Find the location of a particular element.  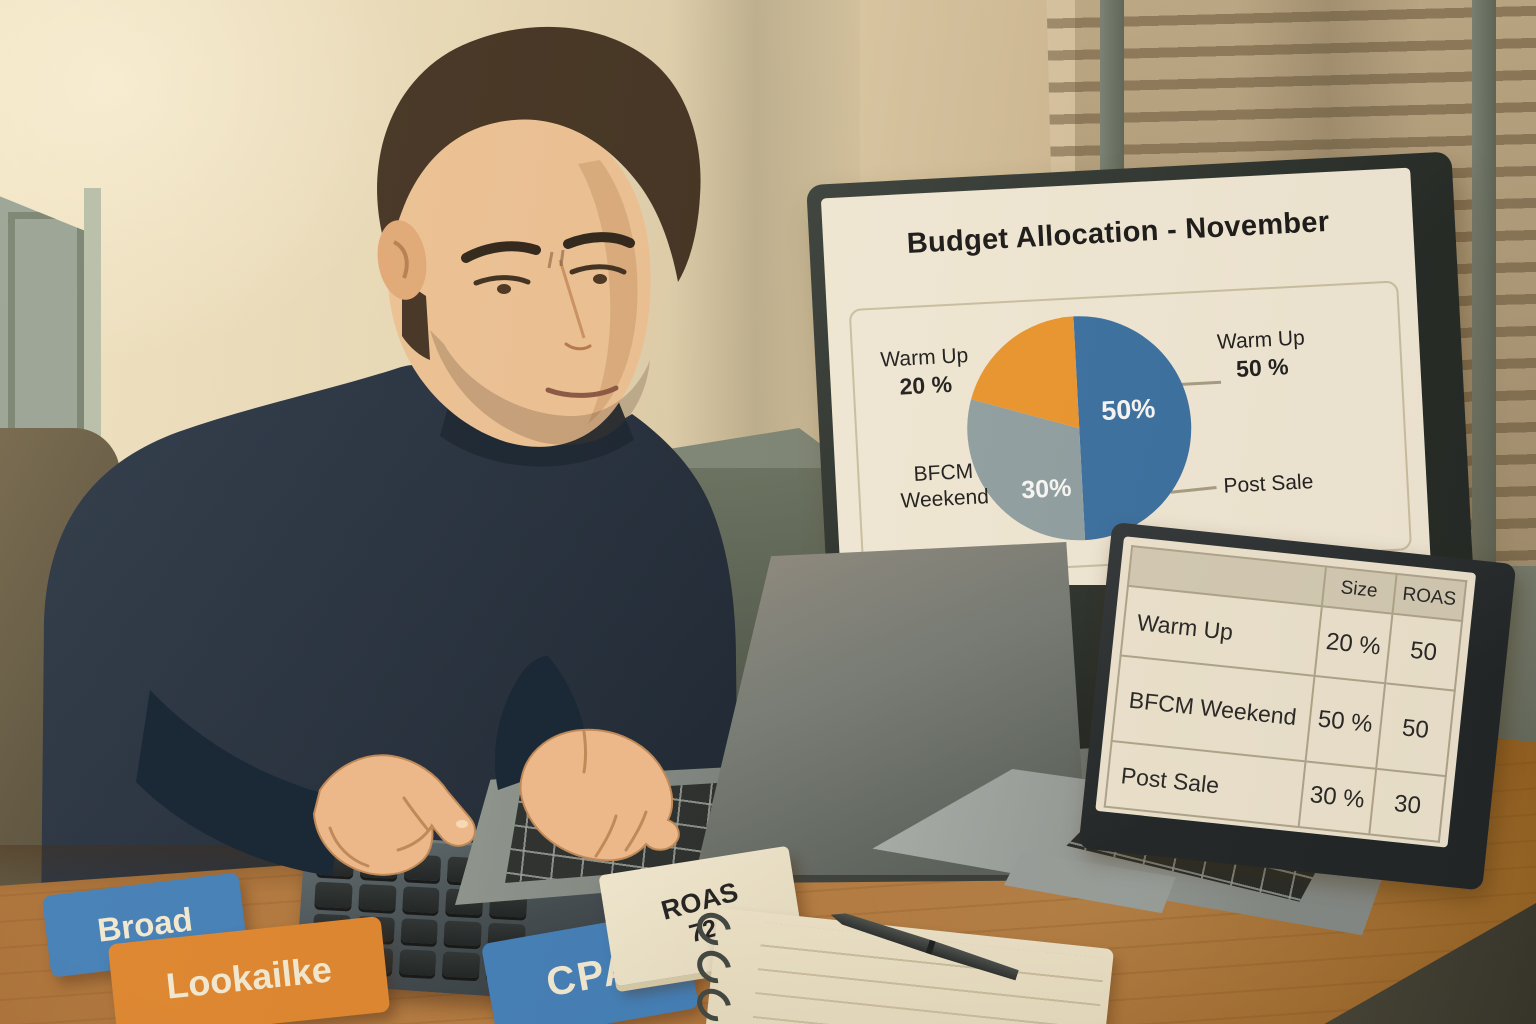

man-nose is located at coordinates (572, 299).